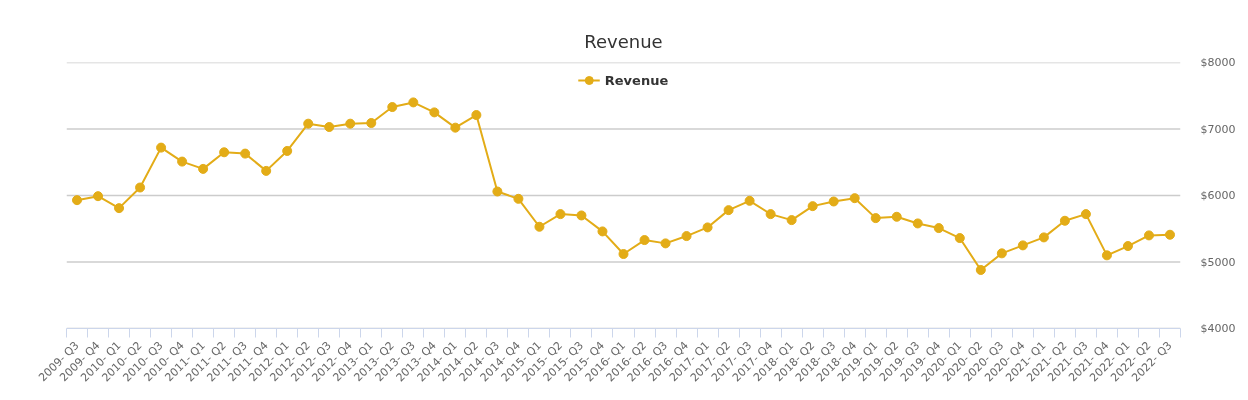  What do you see at coordinates (623, 41) in the screenshot?
I see `chart-title: Revenue` at bounding box center [623, 41].